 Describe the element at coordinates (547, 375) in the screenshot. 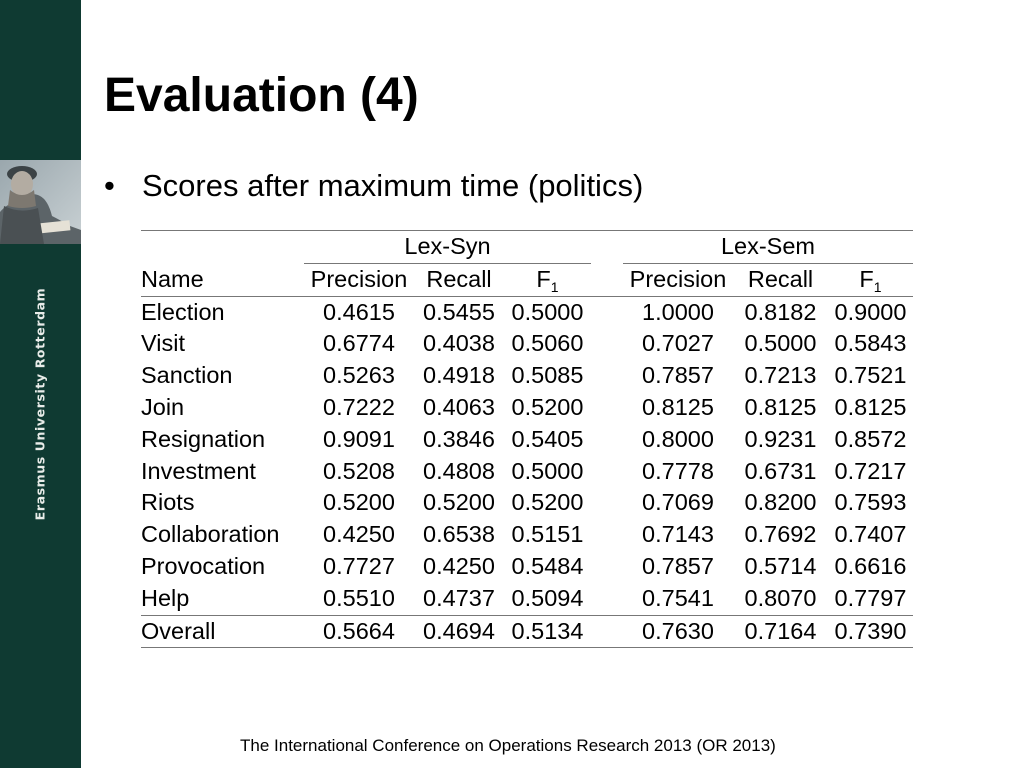

I see `cell: 0.5085` at that location.